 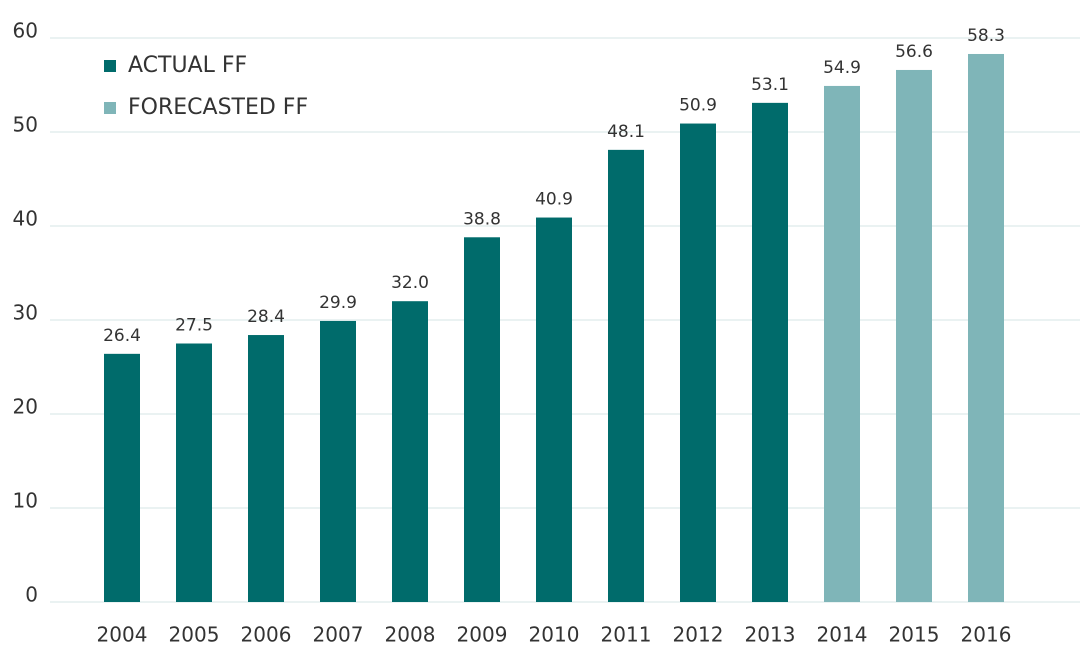 What do you see at coordinates (187, 65) in the screenshot?
I see `legend-label: ACTUAL FF` at bounding box center [187, 65].